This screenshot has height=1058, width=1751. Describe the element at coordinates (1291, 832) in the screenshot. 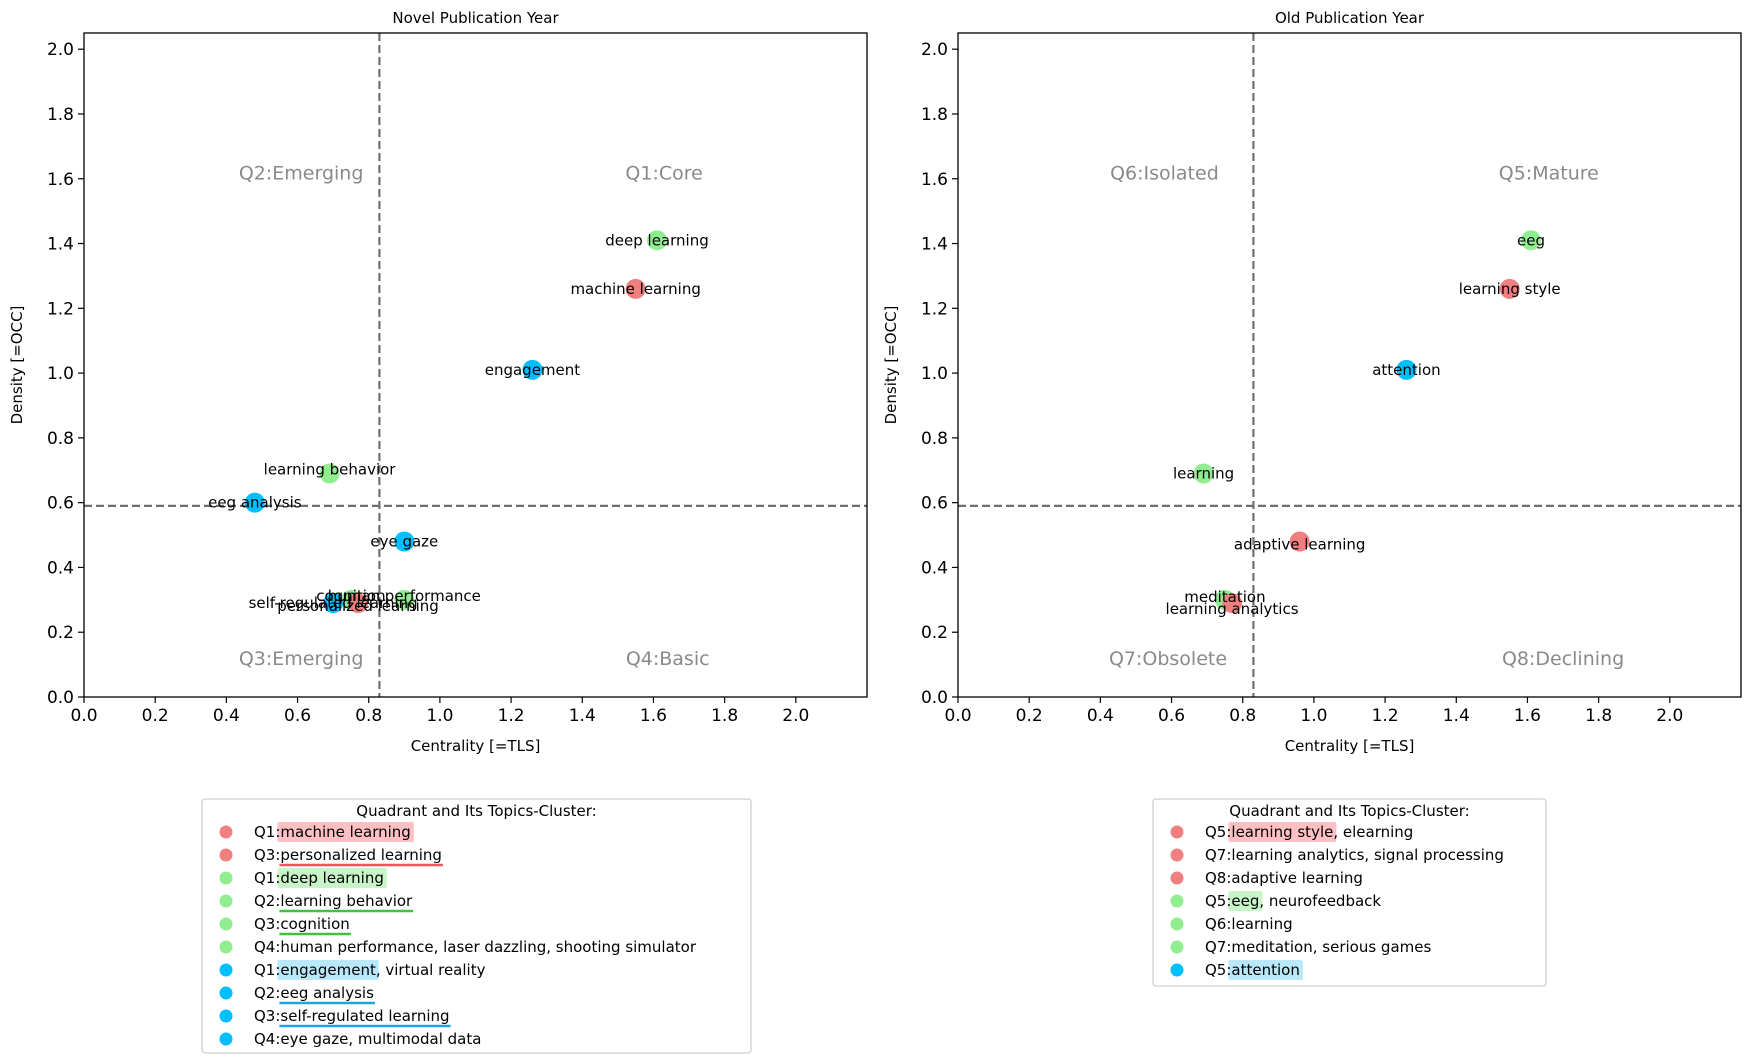

I see `legend-item: Q5: learning style, elearning` at that location.